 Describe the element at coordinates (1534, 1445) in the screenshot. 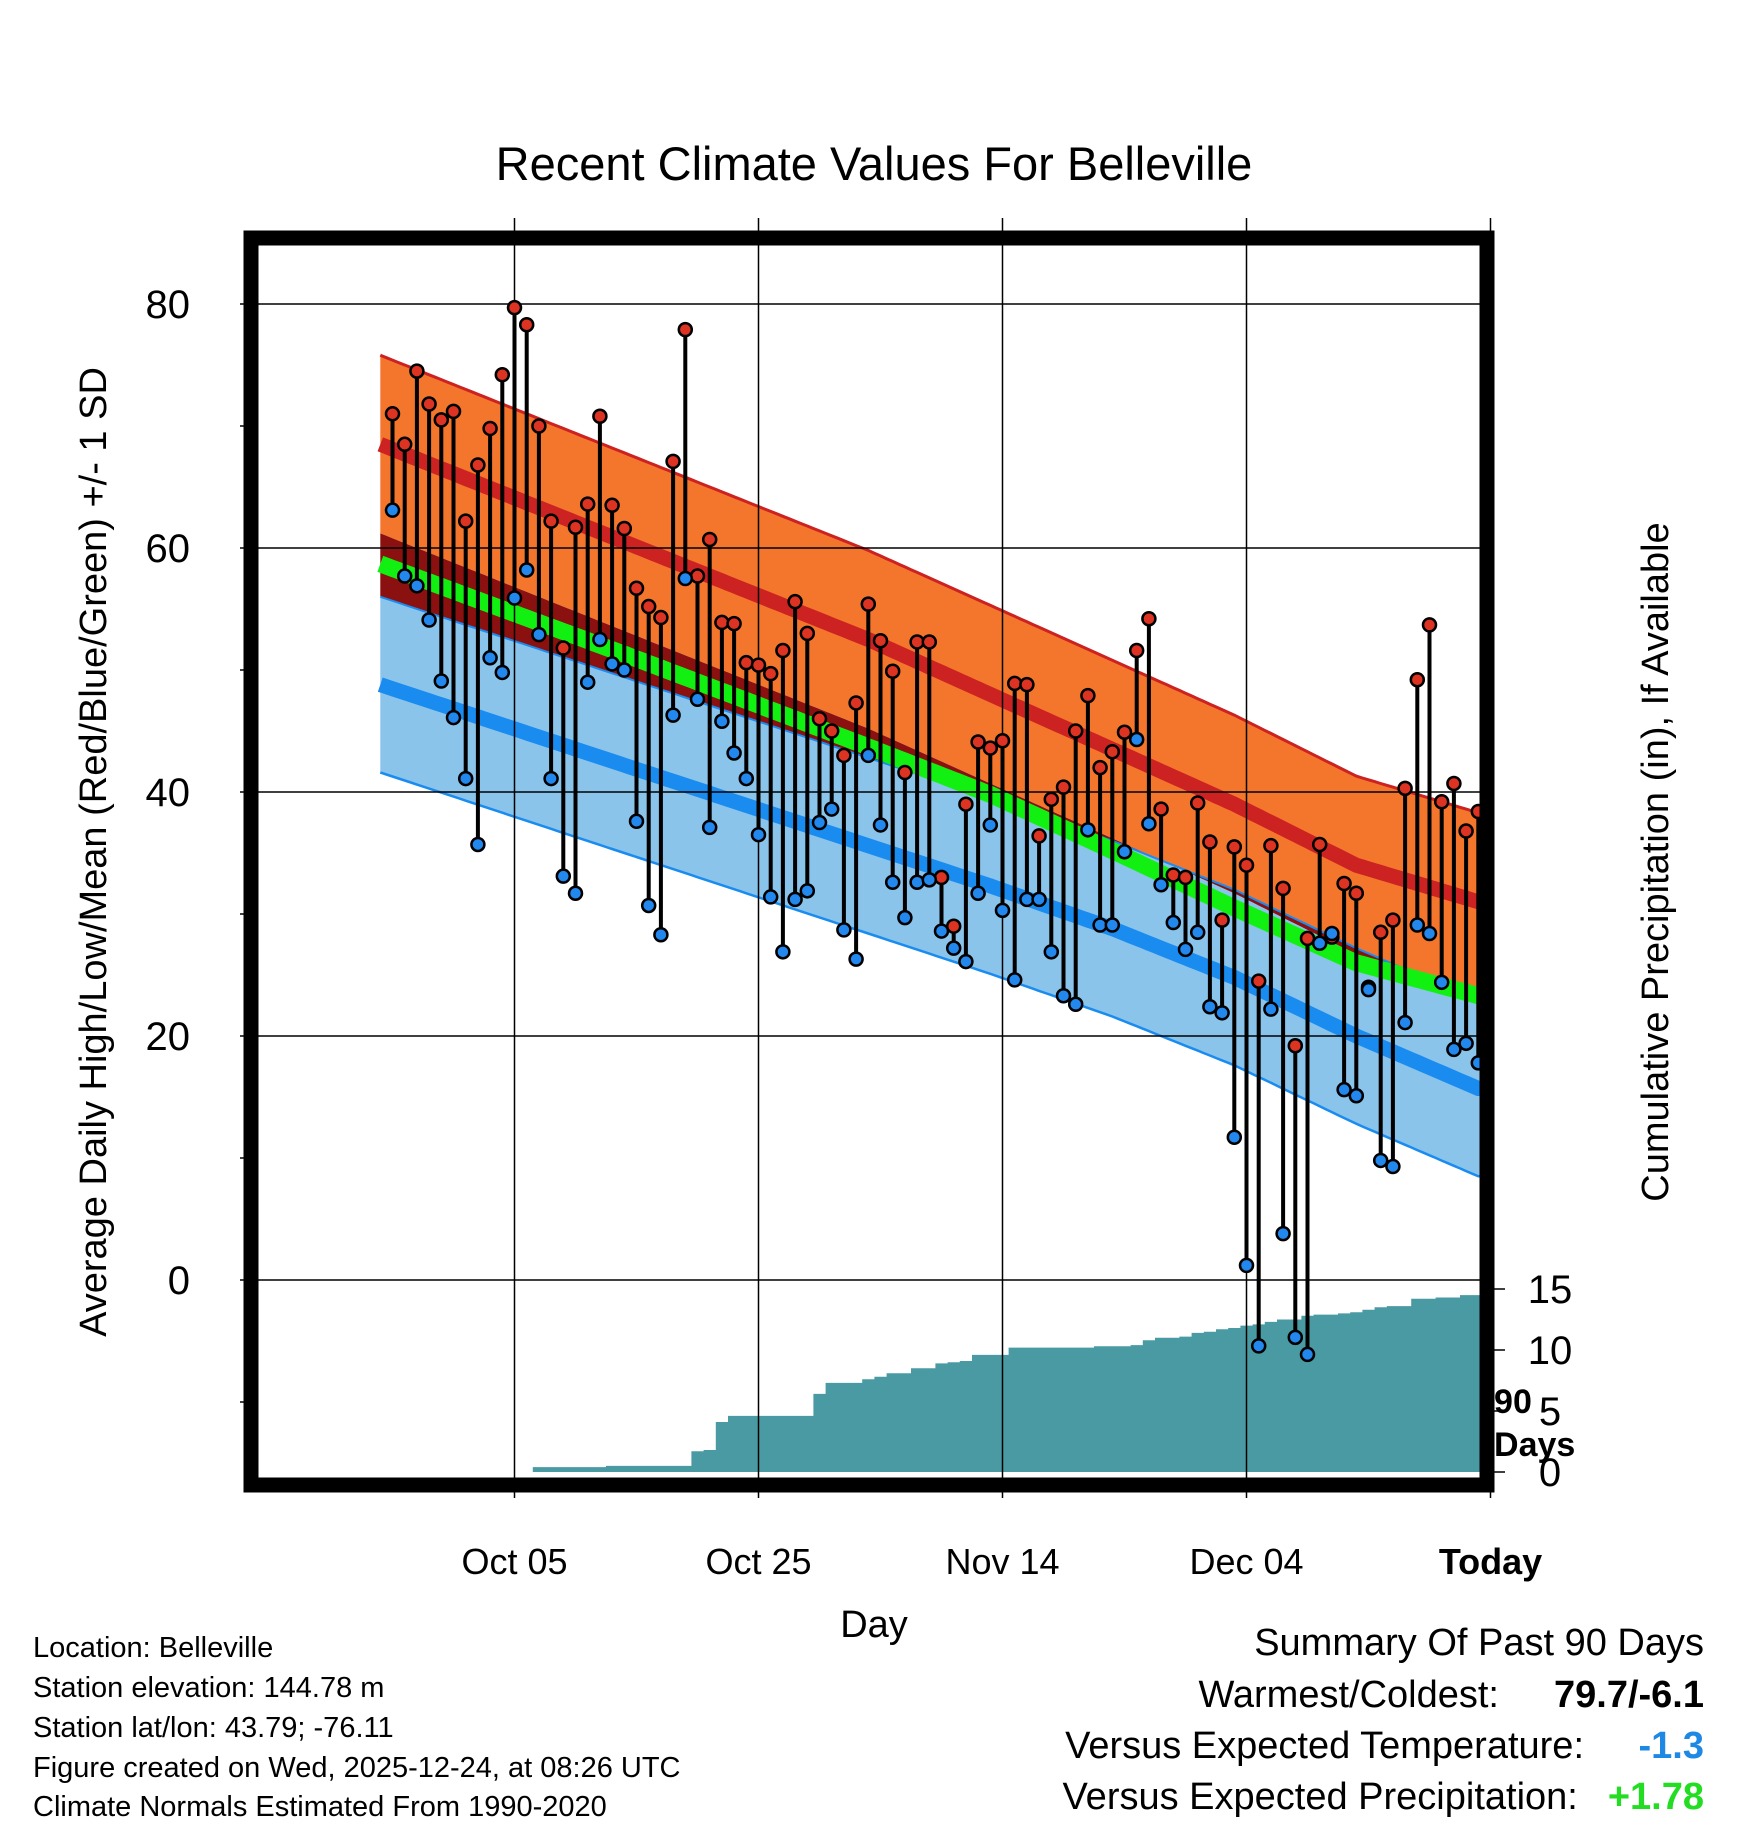

I see `today-marker-days-label: Days` at that location.